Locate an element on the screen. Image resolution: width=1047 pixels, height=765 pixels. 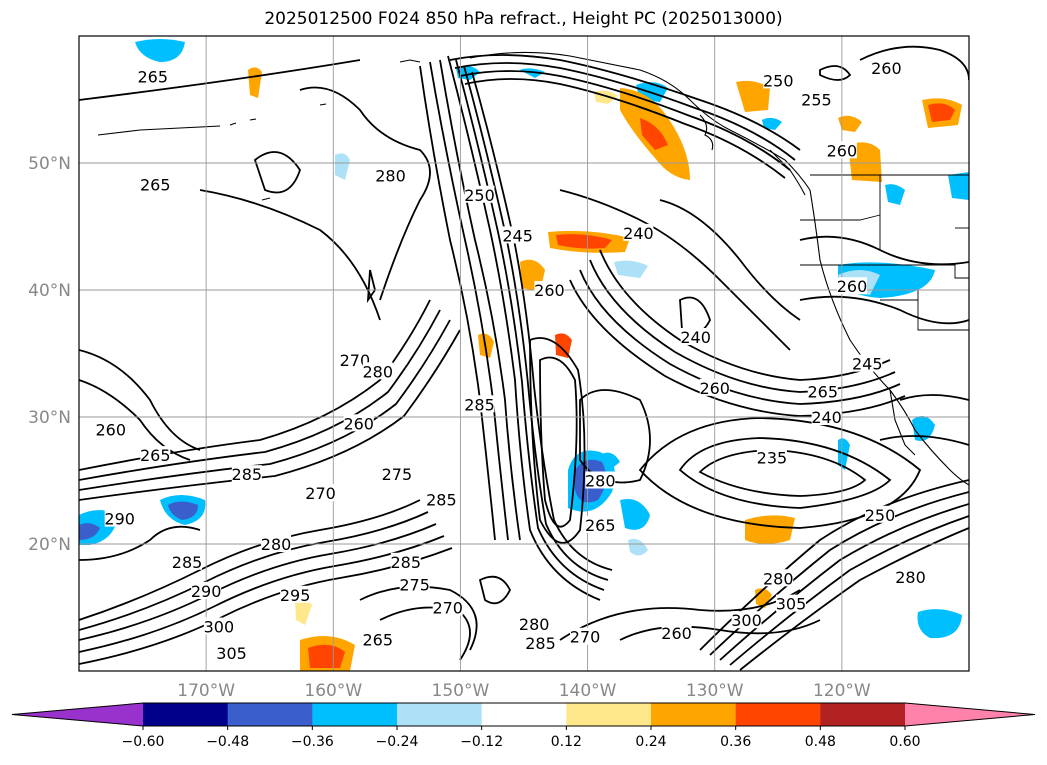
lon-tick-label: 120°W is located at coordinates (842, 691).